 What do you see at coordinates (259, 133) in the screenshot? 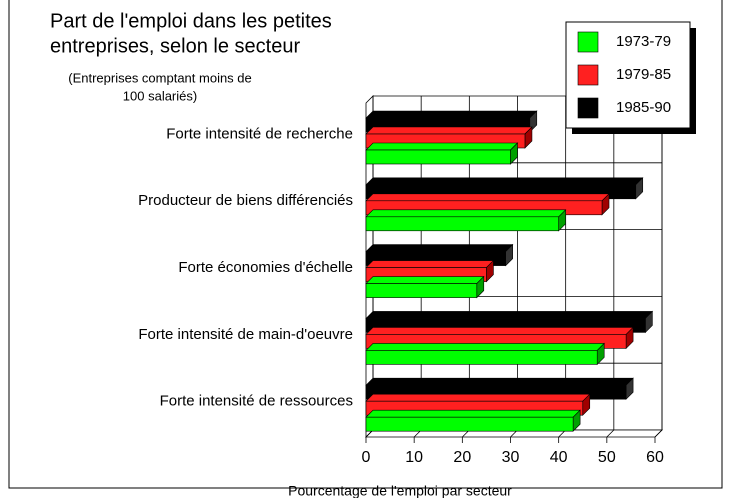
I see `y-tick-label: Forte intensité de recherche` at bounding box center [259, 133].